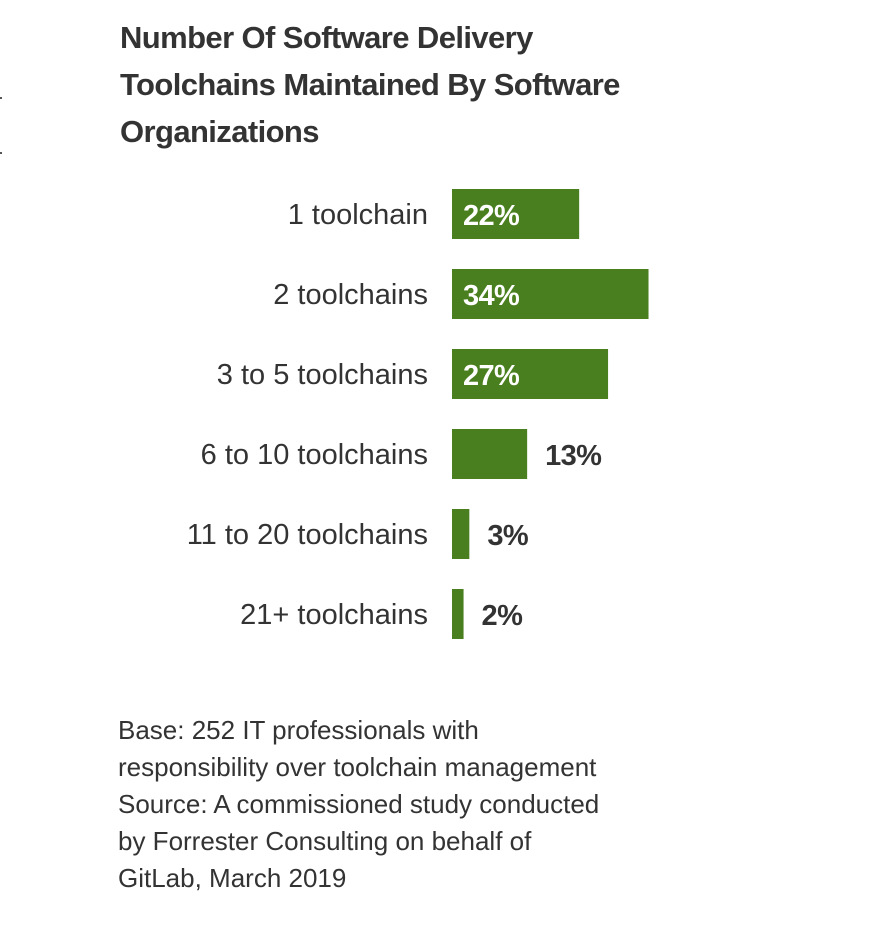 This screenshot has height=934, width=876. What do you see at coordinates (357, 767) in the screenshot?
I see `base-note: responsibility over toolchain management` at bounding box center [357, 767].